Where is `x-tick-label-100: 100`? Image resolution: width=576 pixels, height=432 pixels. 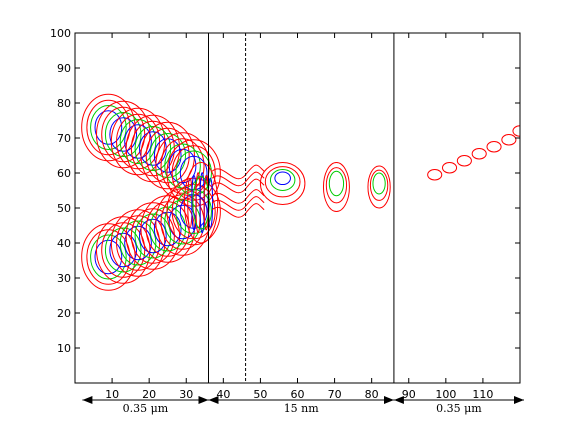 x-tick-label-100: 100 is located at coordinates (445, 394).